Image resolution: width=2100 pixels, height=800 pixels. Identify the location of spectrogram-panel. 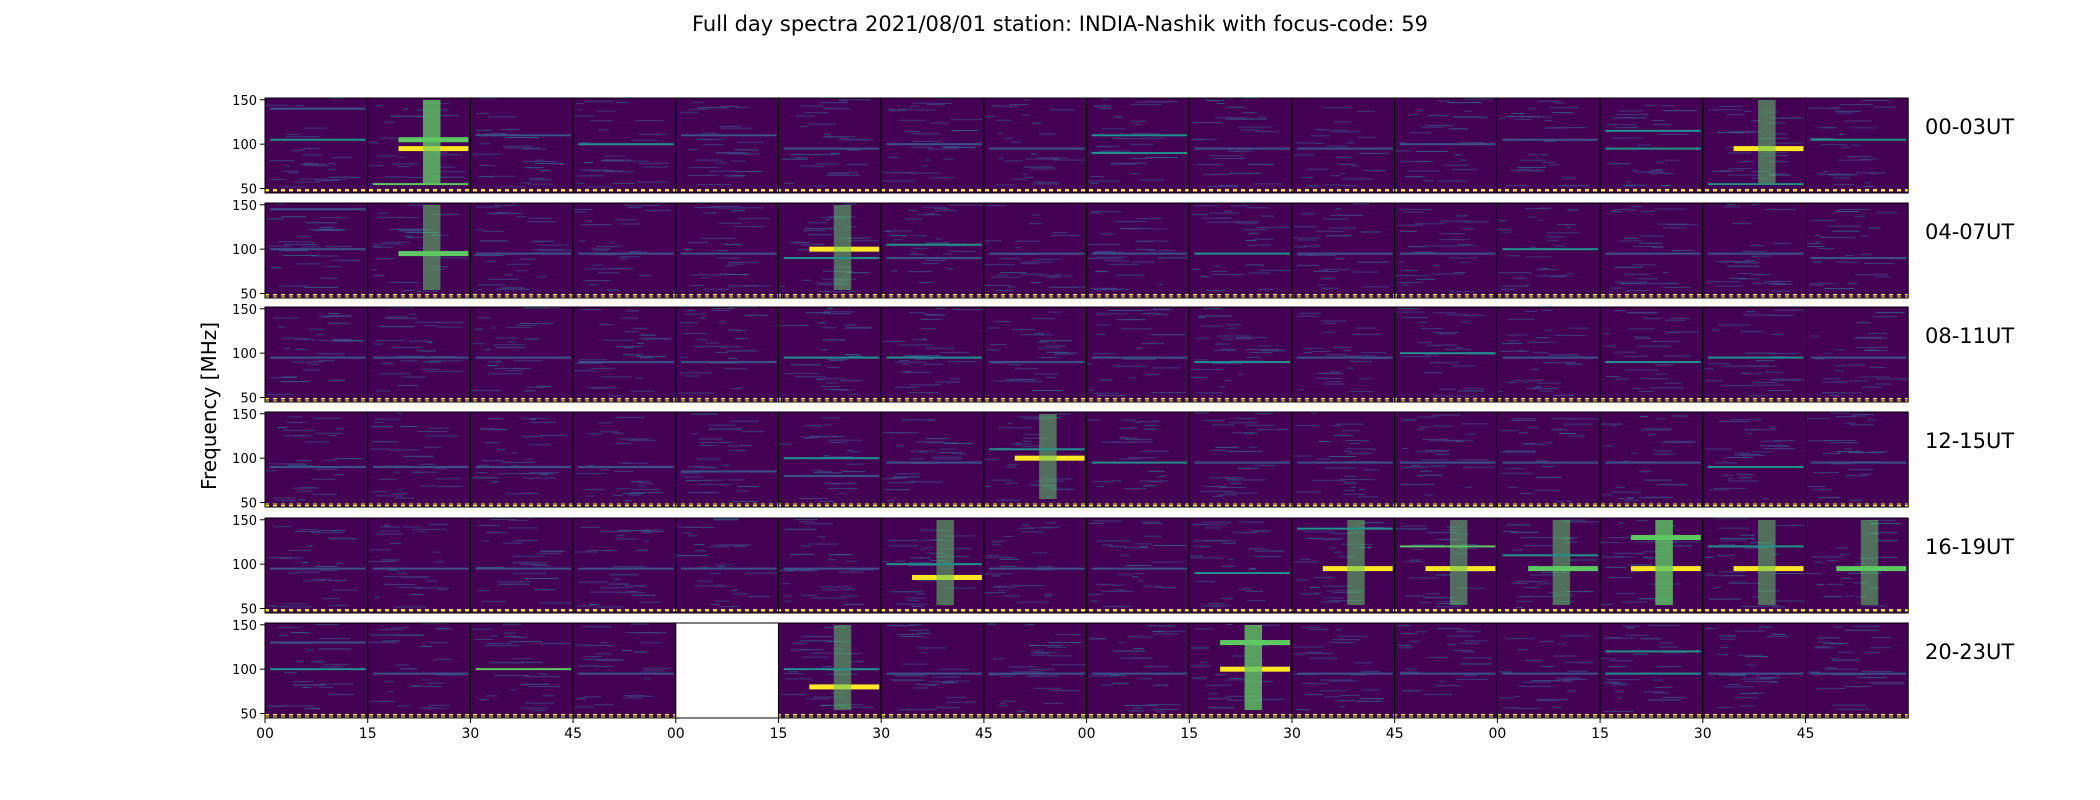
(1035, 565).